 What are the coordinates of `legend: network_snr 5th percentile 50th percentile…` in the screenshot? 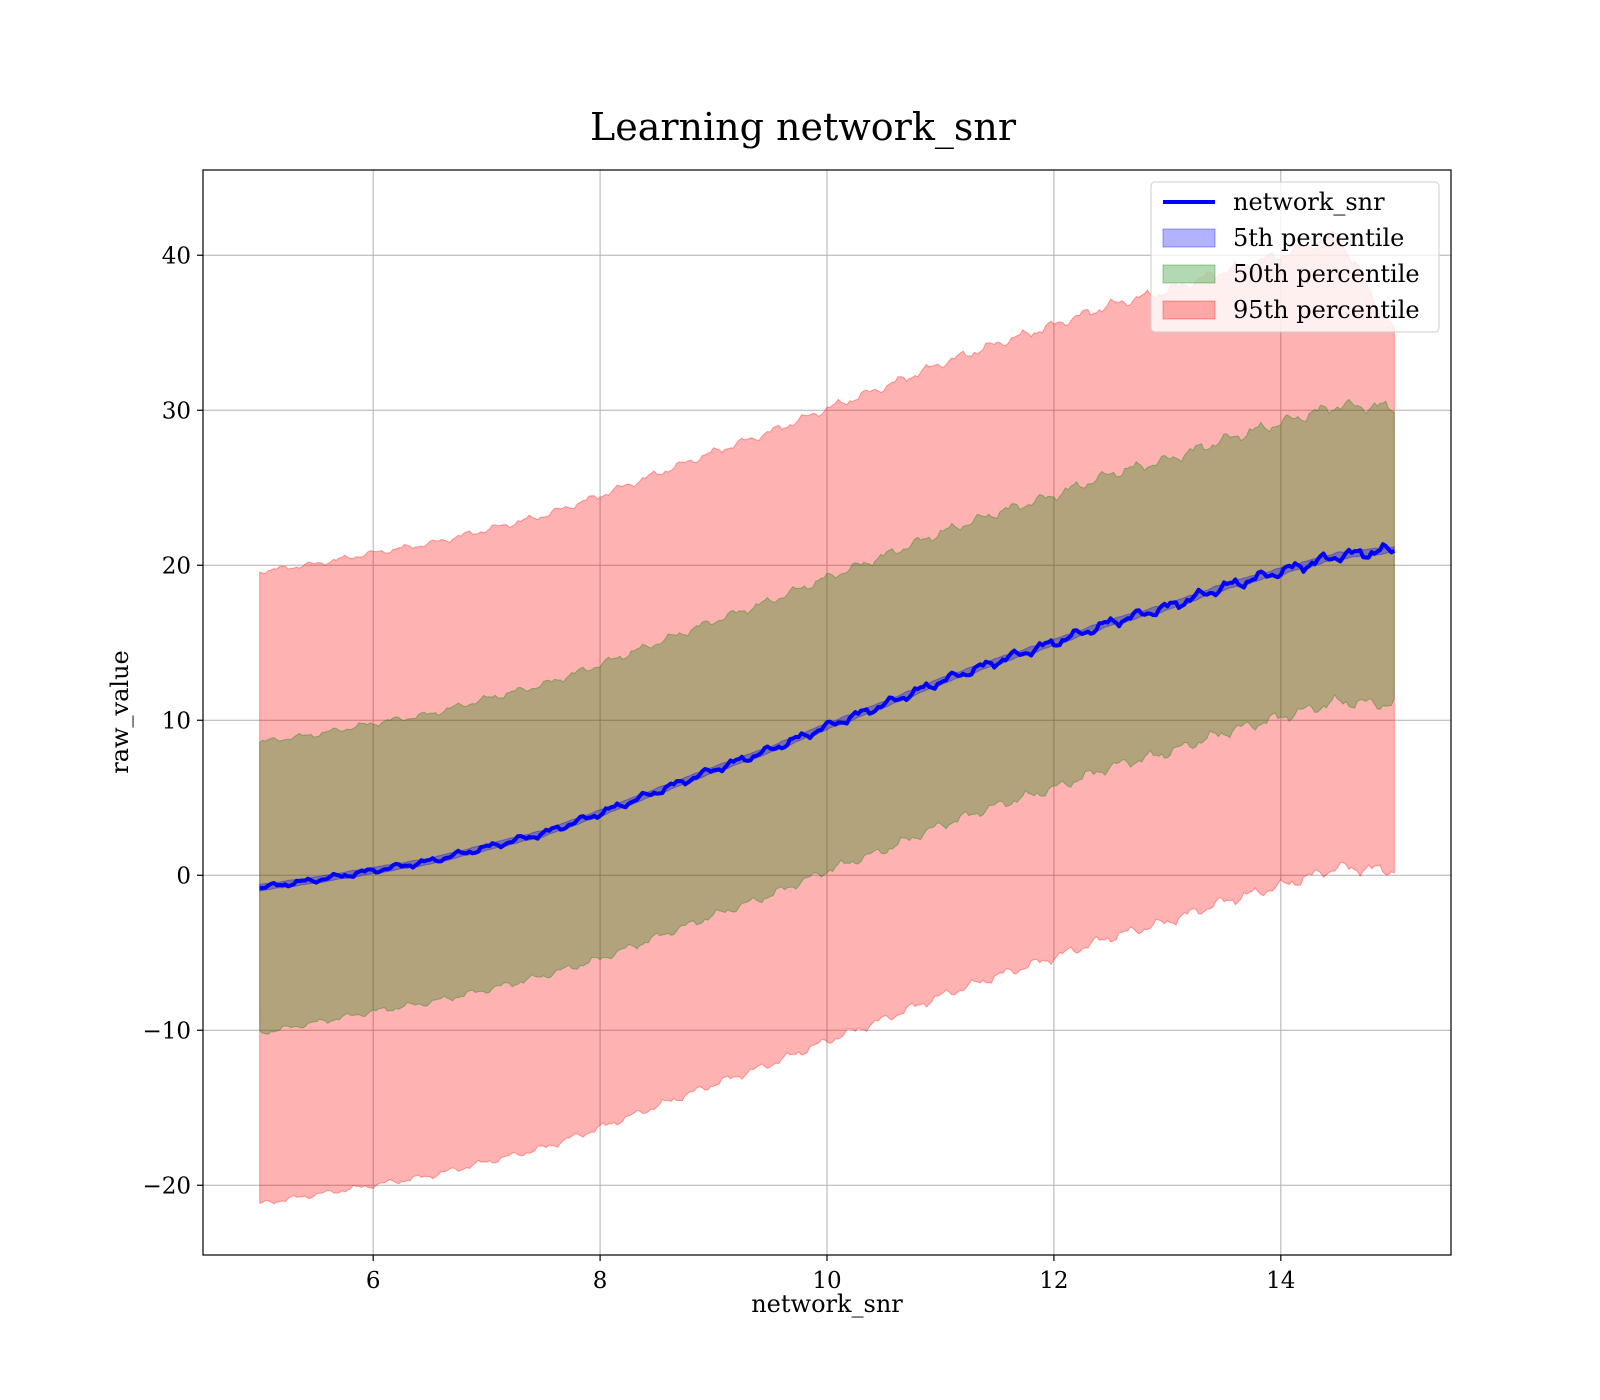 It's located at (1295, 257).